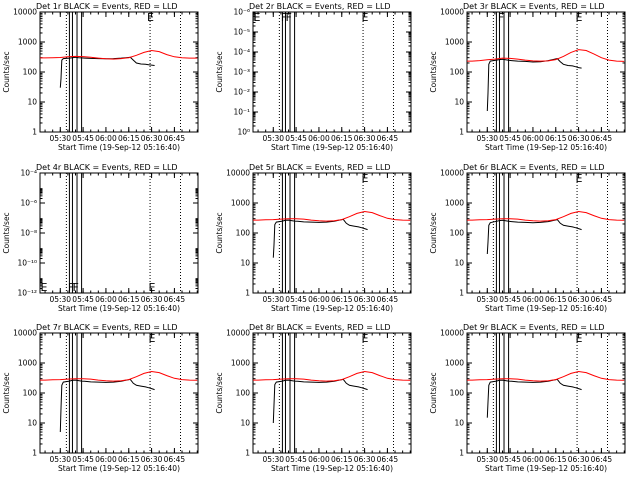 The width and height of the screenshot is (640, 480). I want to click on panel-title: Det 3r BLACK = Events, RED = LLD, so click(534, 6).